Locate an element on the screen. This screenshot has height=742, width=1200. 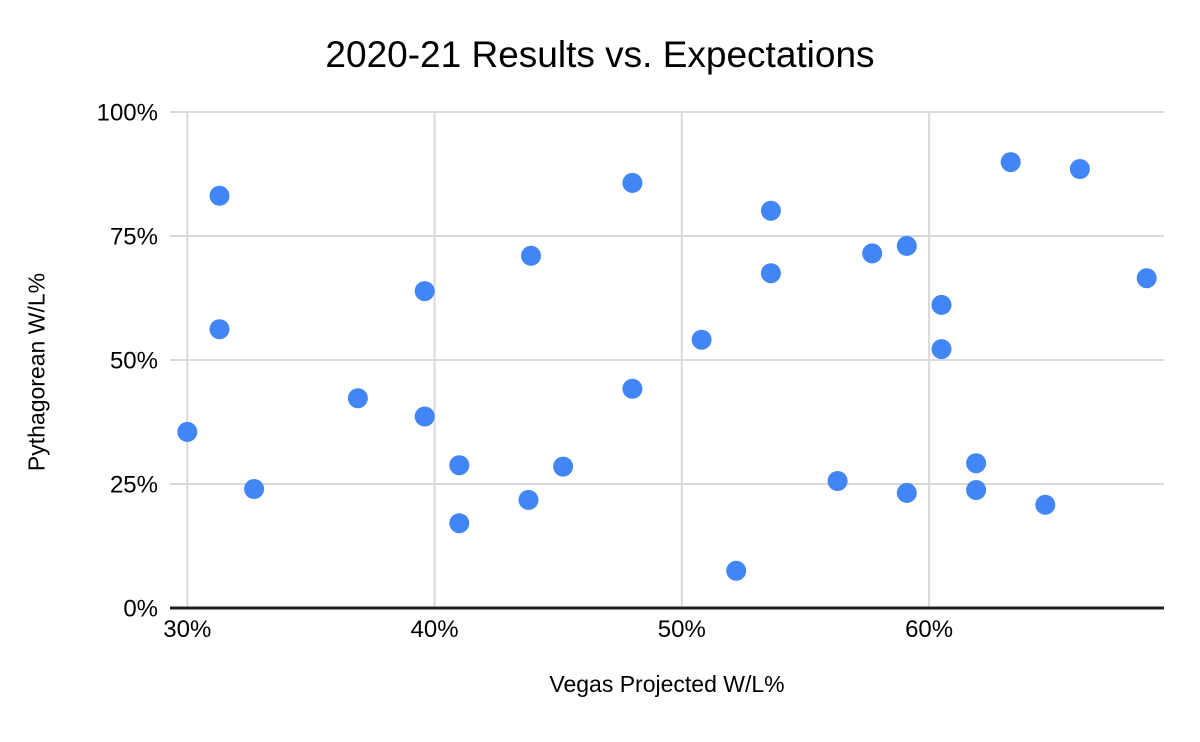
y-axis-title: Pythagorean W/L% is located at coordinates (36, 372).